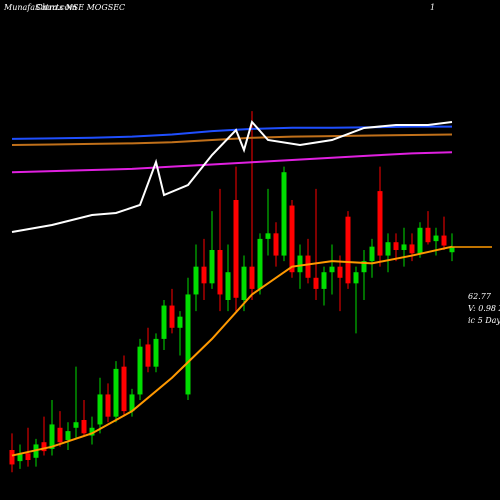  What do you see at coordinates (480, 296) in the screenshot?
I see `last-close-label: 62.77` at bounding box center [480, 296].